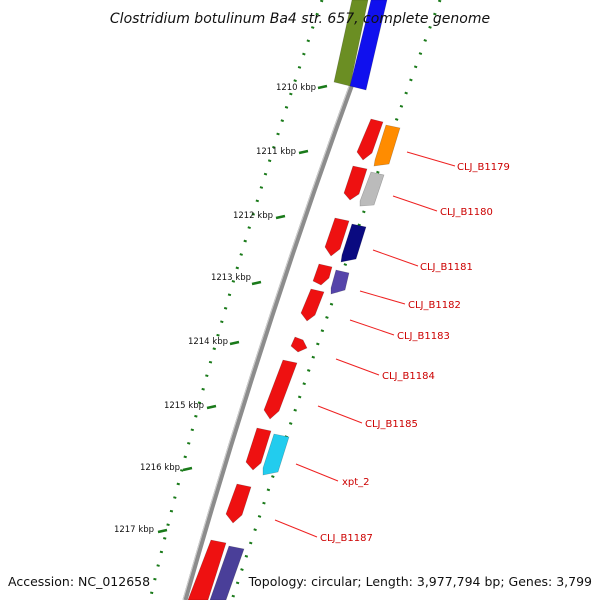  Describe the element at coordinates (423, 336) in the screenshot. I see `gene-label: CLJ_B1183` at that location.